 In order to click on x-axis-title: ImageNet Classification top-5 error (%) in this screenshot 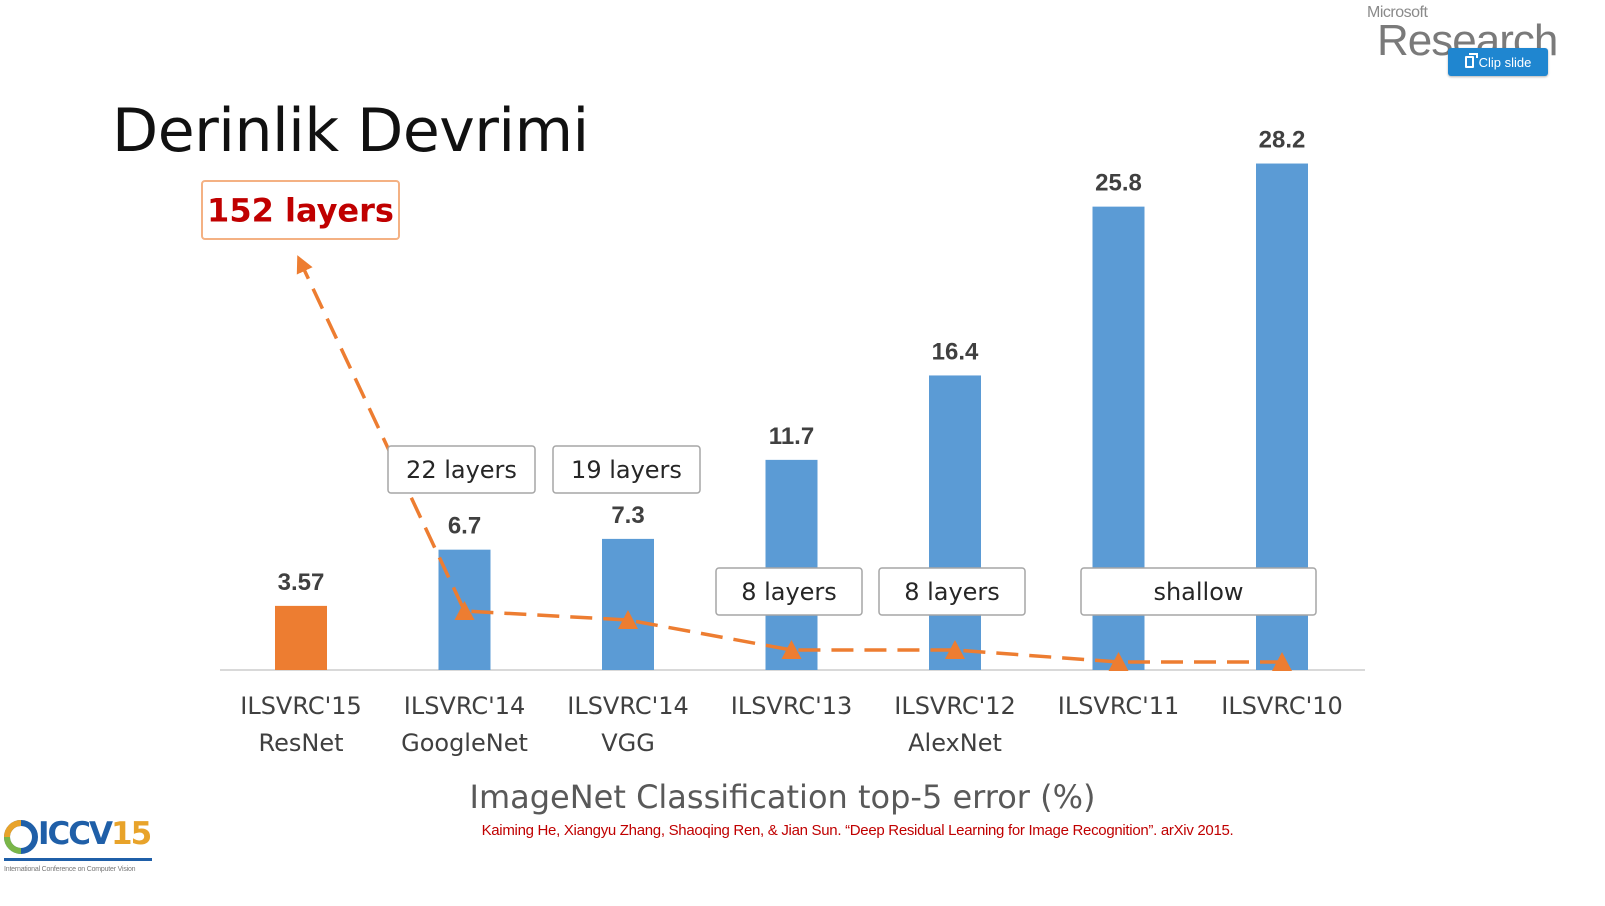, I will do `click(782, 797)`.